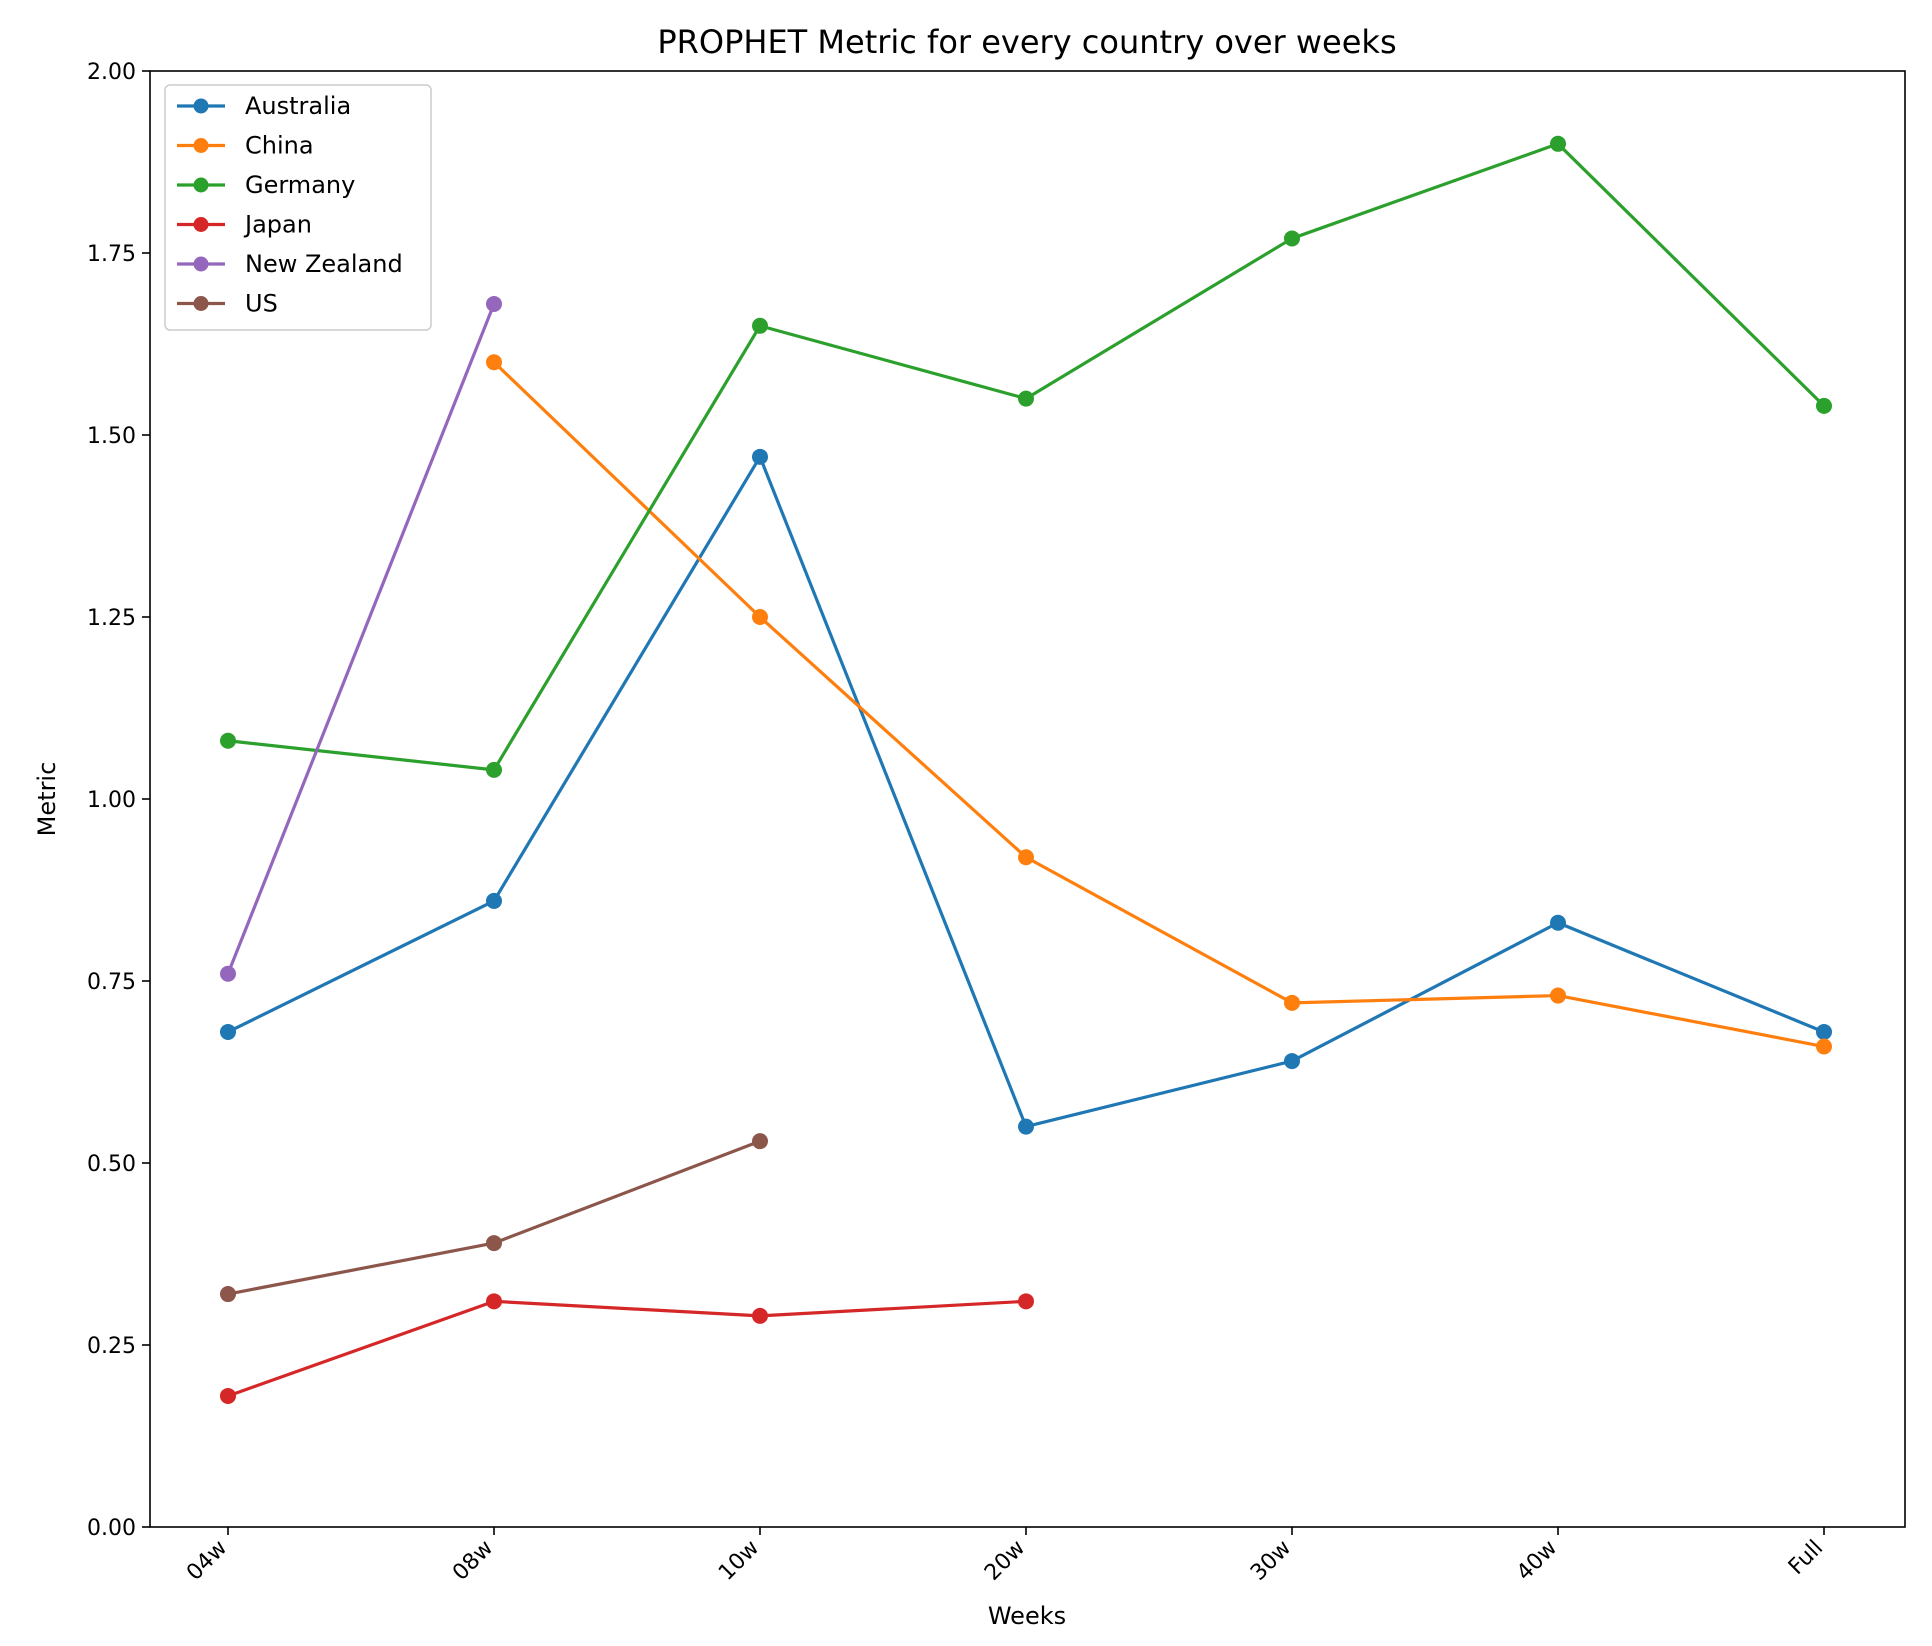 This screenshot has height=1646, width=1932. What do you see at coordinates (300, 185) in the screenshot?
I see `legend-label: Germany` at bounding box center [300, 185].